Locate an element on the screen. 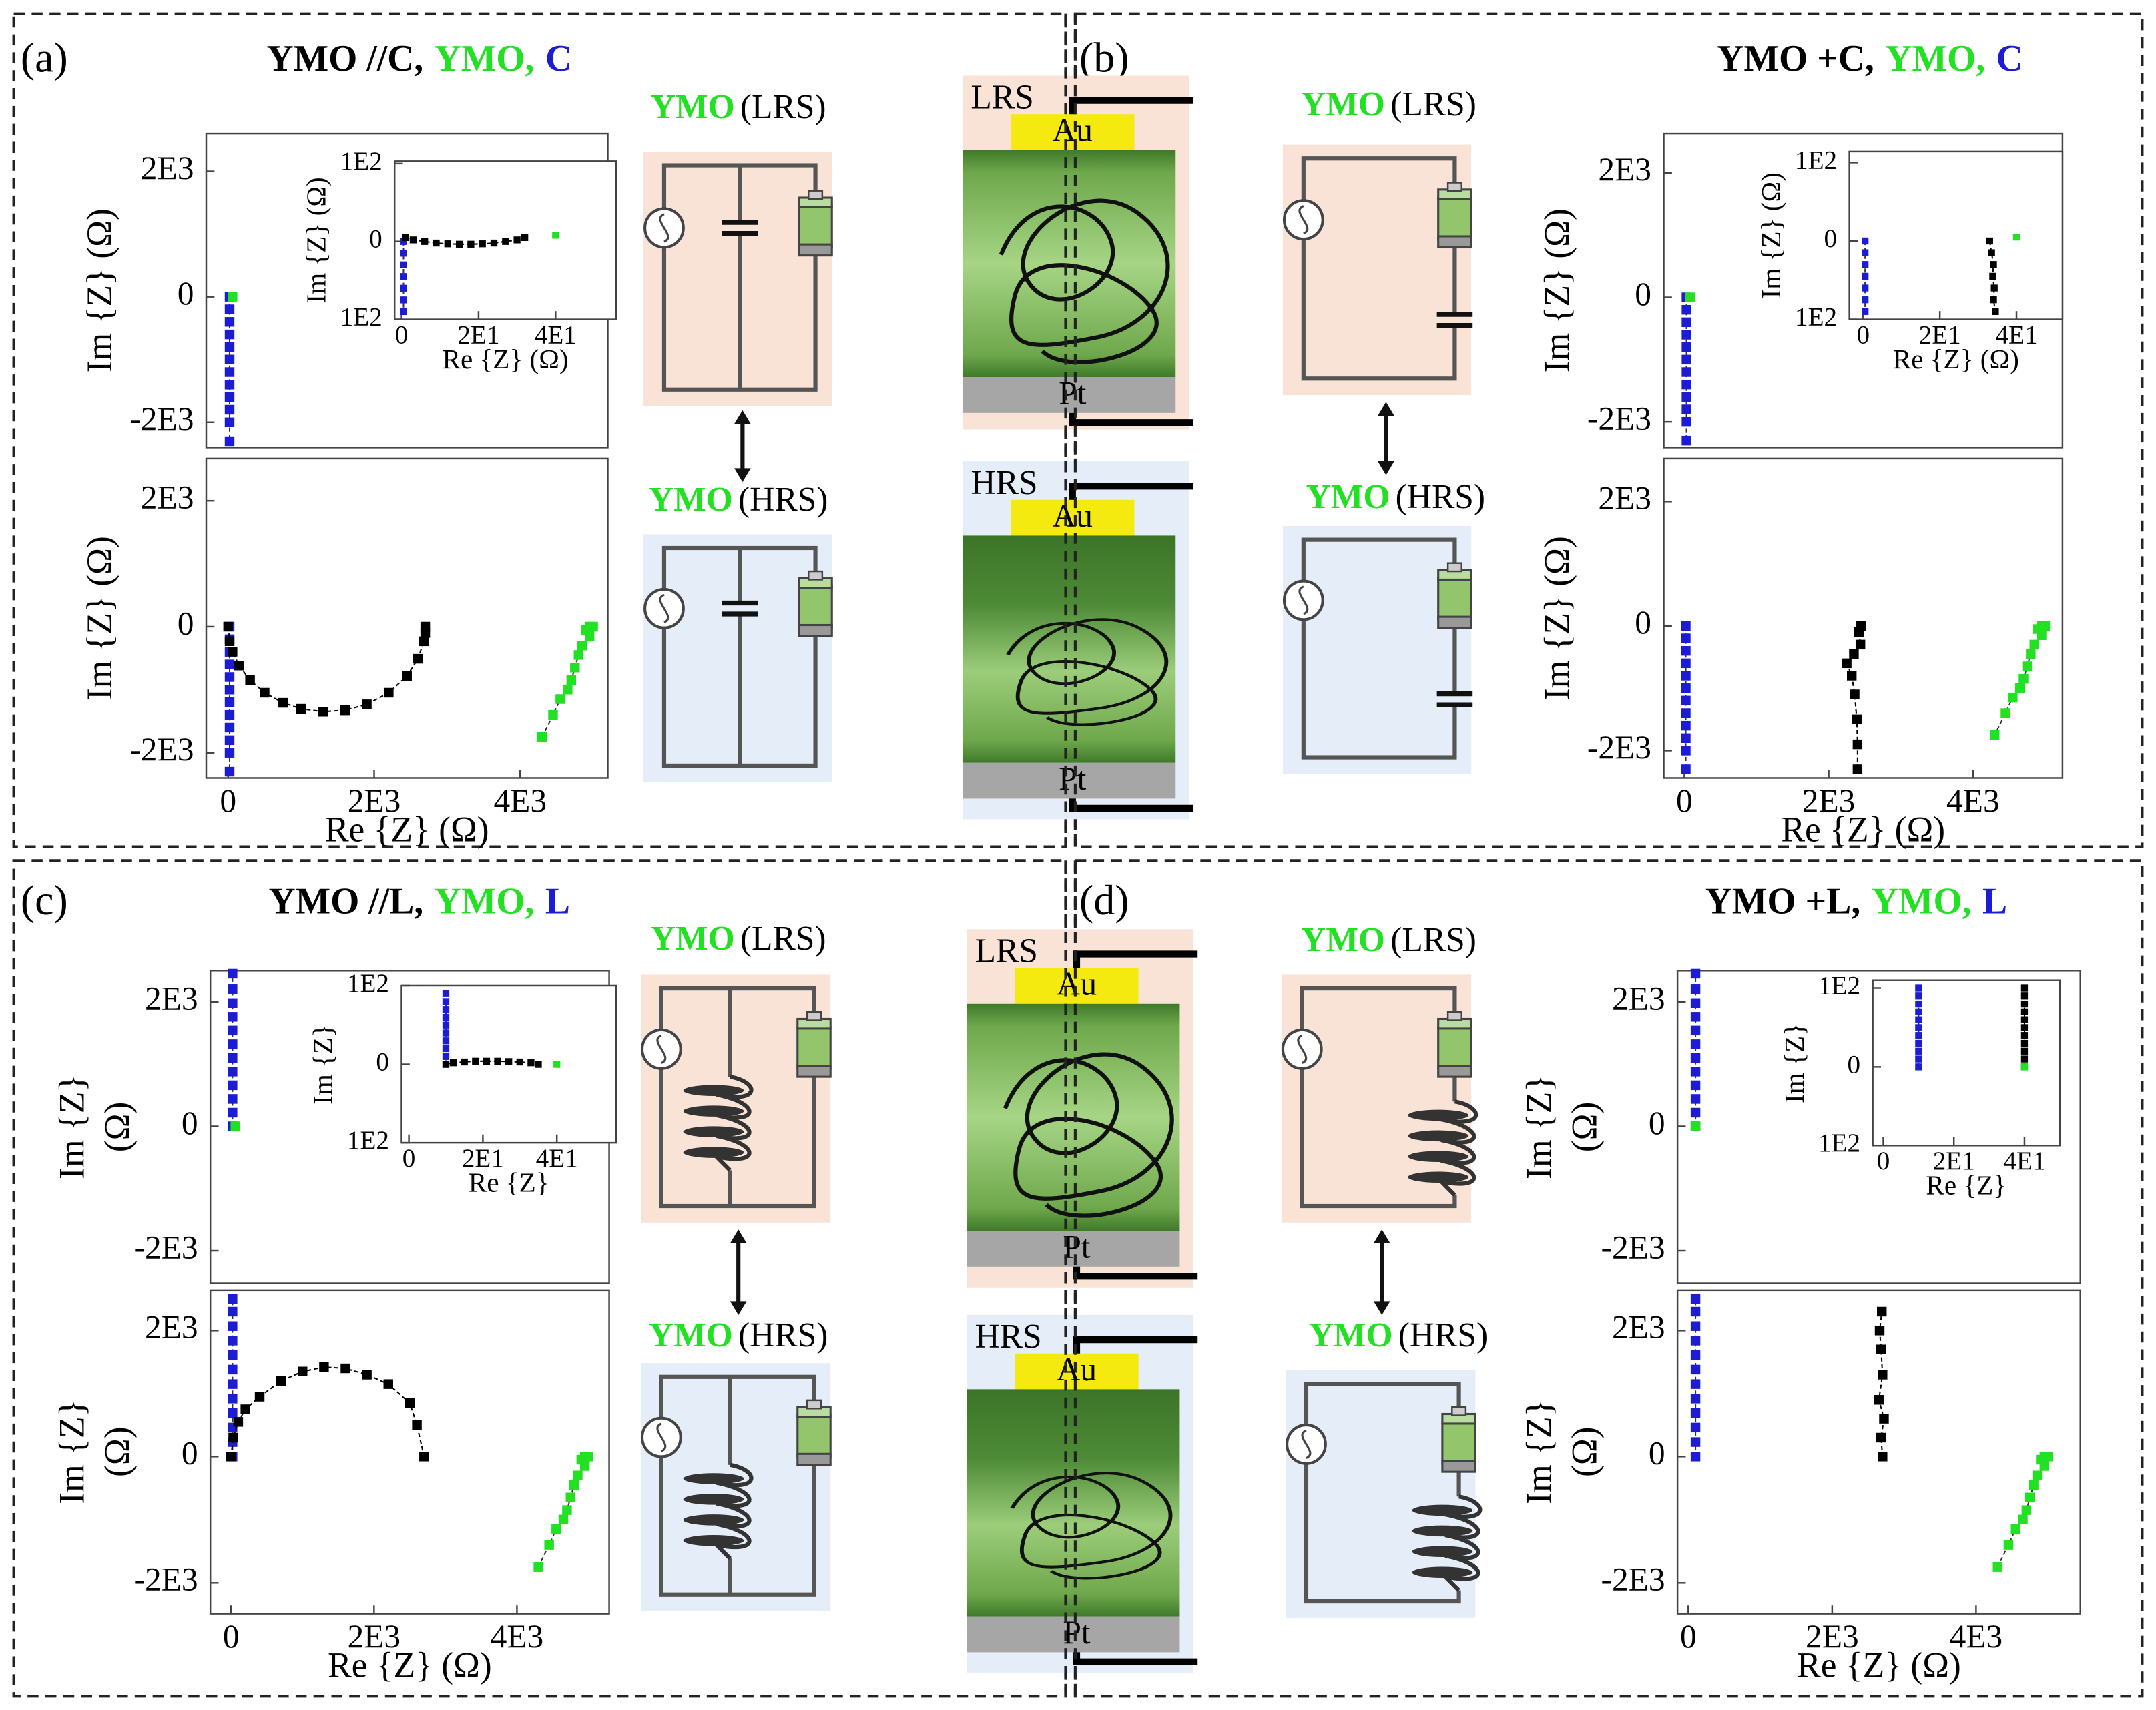 This screenshot has height=1710, width=2156. x-axis-label: Re {Z} is located at coordinates (509, 1182).